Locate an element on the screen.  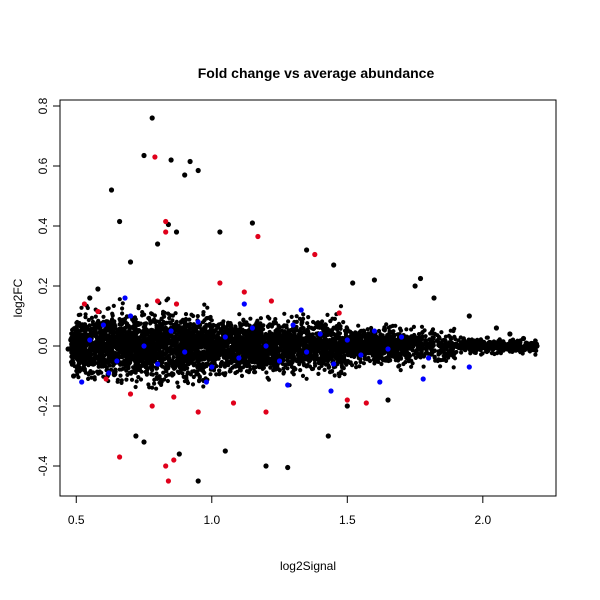
y-tick-label: 0.6 is located at coordinates (43, 165).